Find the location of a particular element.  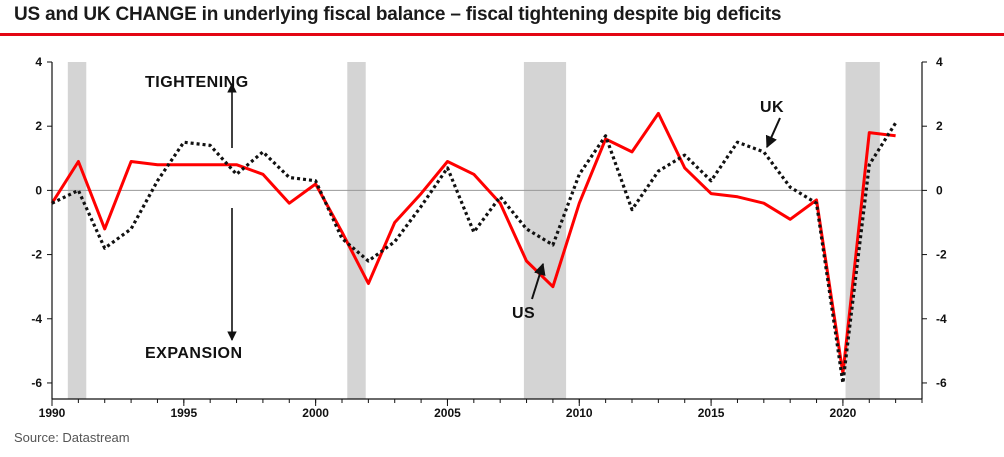

us-arrow is located at coordinates (538, 281).